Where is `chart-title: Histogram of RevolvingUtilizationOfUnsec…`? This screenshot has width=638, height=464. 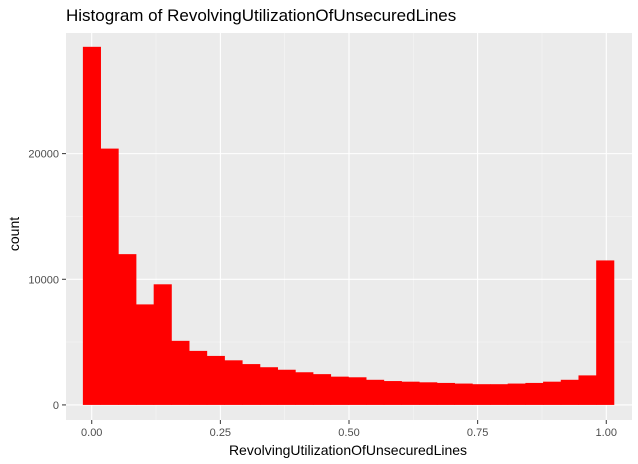
chart-title: Histogram of RevolvingUtilizationOfUnsec… is located at coordinates (261, 15).